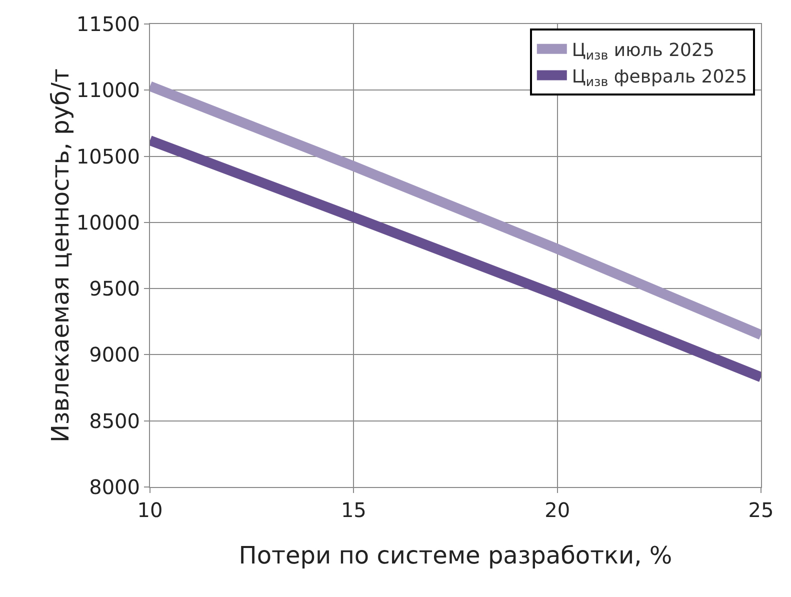 This screenshot has width=791, height=597. Describe the element at coordinates (108, 24) in the screenshot. I see `y-tick-label: 11500` at that location.